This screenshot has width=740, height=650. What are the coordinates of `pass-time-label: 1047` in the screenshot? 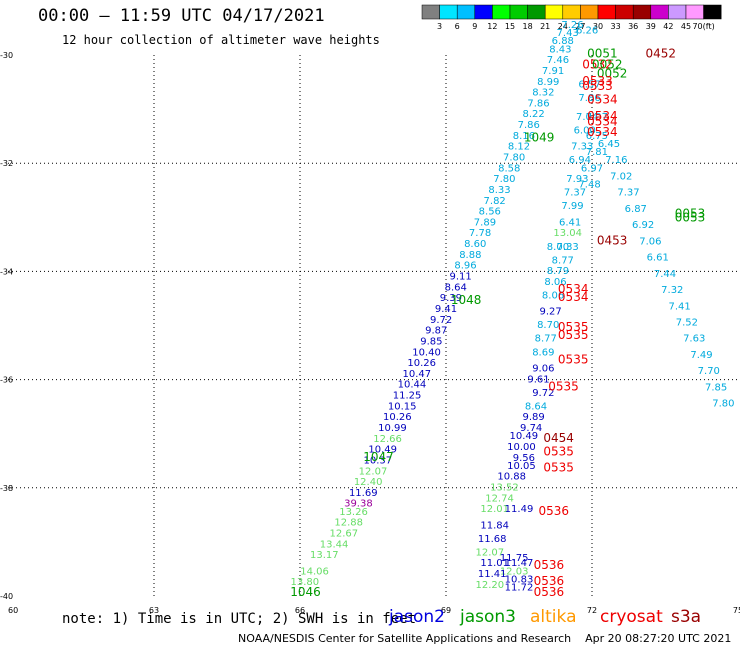 It's located at (378, 457).